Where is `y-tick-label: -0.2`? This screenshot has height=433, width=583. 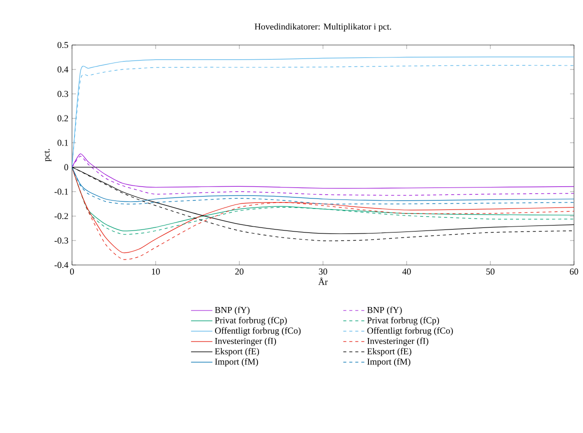 y-tick-label: -0.2 is located at coordinates (61, 216).